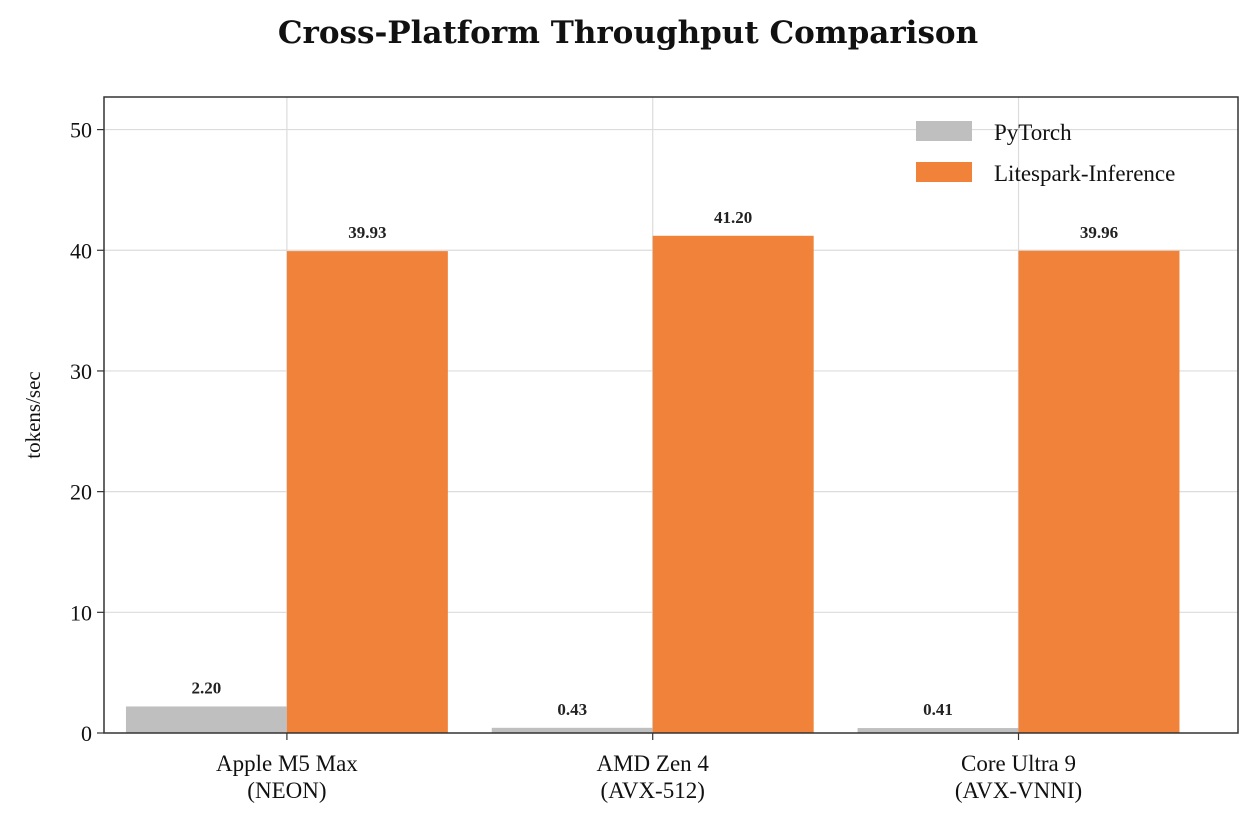 The height and width of the screenshot is (828, 1257). What do you see at coordinates (287, 777) in the screenshot?
I see `x-tick-label: Apple M5 Max (NEON)` at bounding box center [287, 777].